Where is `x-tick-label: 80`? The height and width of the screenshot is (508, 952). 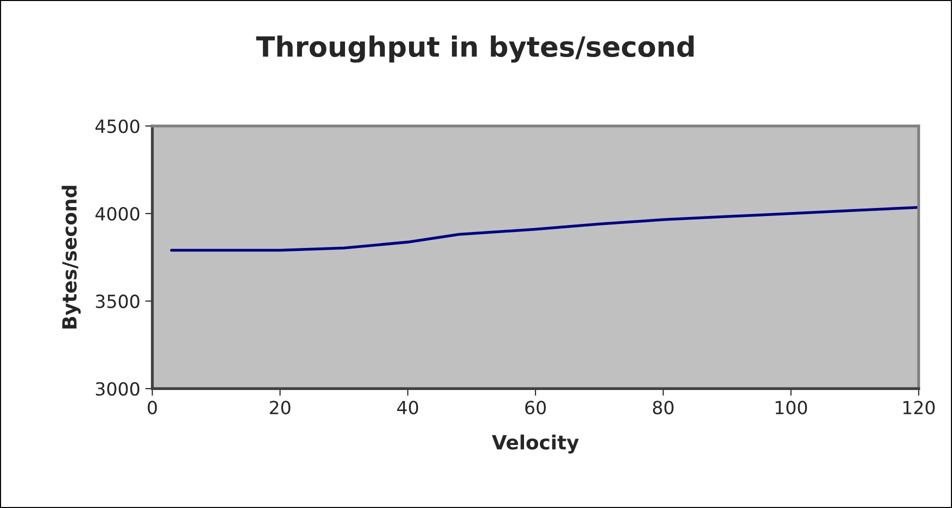
x-tick-label: 80 is located at coordinates (663, 407).